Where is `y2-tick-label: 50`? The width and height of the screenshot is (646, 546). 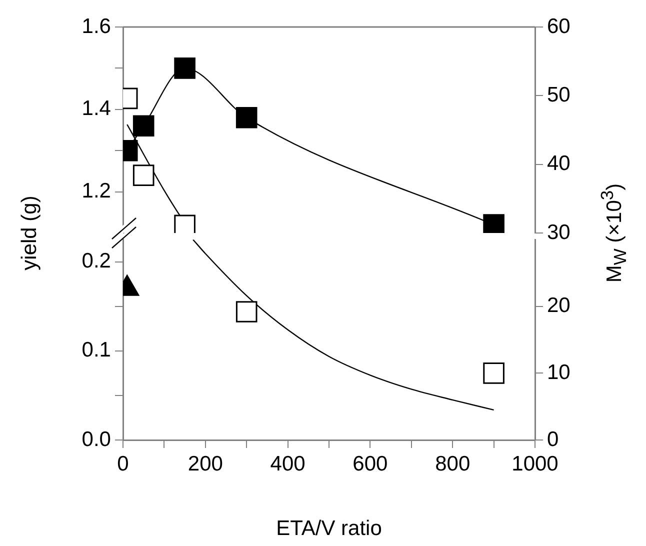 y2-tick-label: 50 is located at coordinates (558, 94).